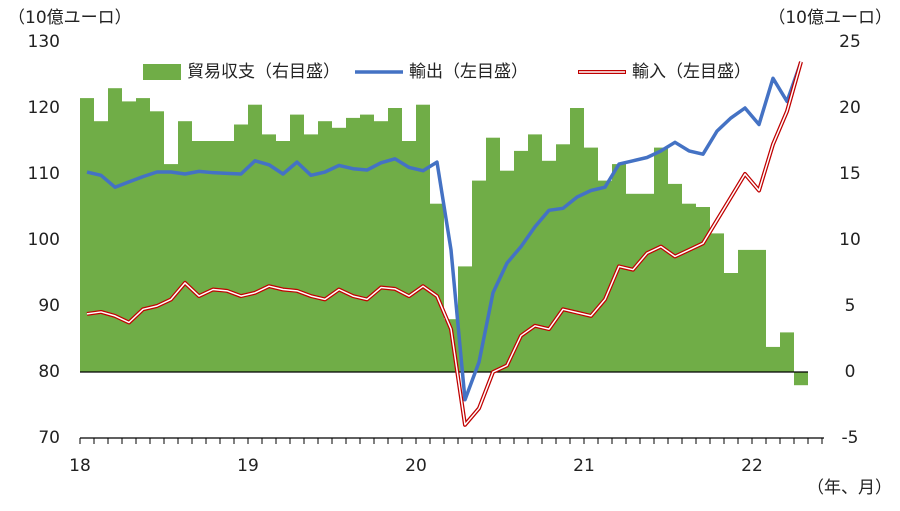 The height and width of the screenshot is (511, 900). Describe the element at coordinates (850, 174) in the screenshot. I see `y2-tick-label: 15` at that location.